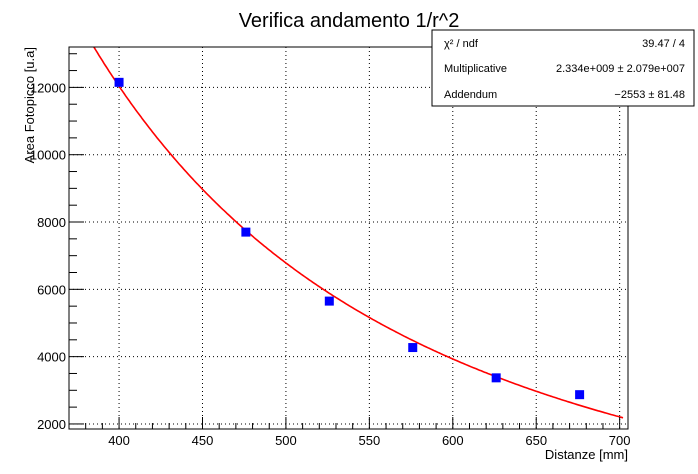 The image size is (698, 474). Describe the element at coordinates (620, 69) in the screenshot. I see `stats-value-multiplicative: 2.334e+009 ± 2.079e+007` at that location.